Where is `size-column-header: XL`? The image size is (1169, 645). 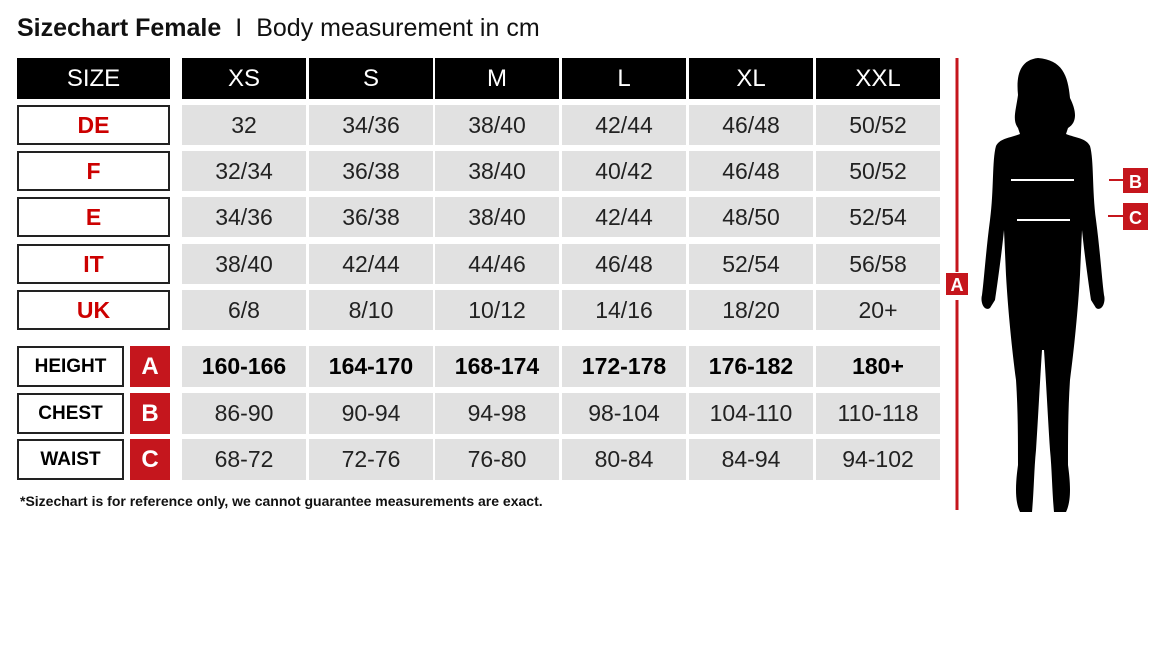
size-column-header: XL is located at coordinates (751, 78).